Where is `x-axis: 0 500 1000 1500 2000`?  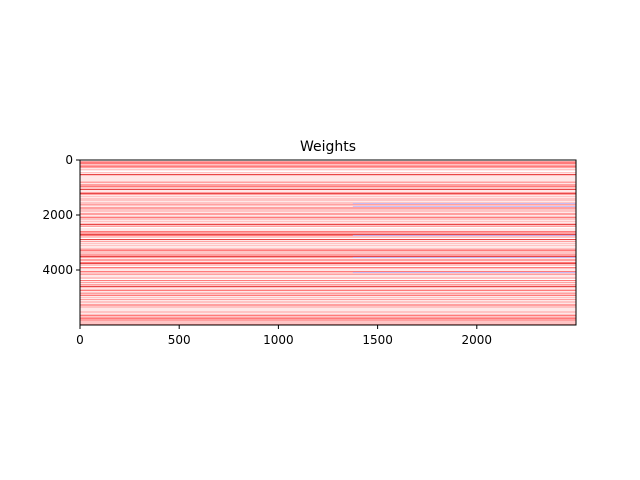
x-axis: 0 500 1000 1500 2000 is located at coordinates (284, 336).